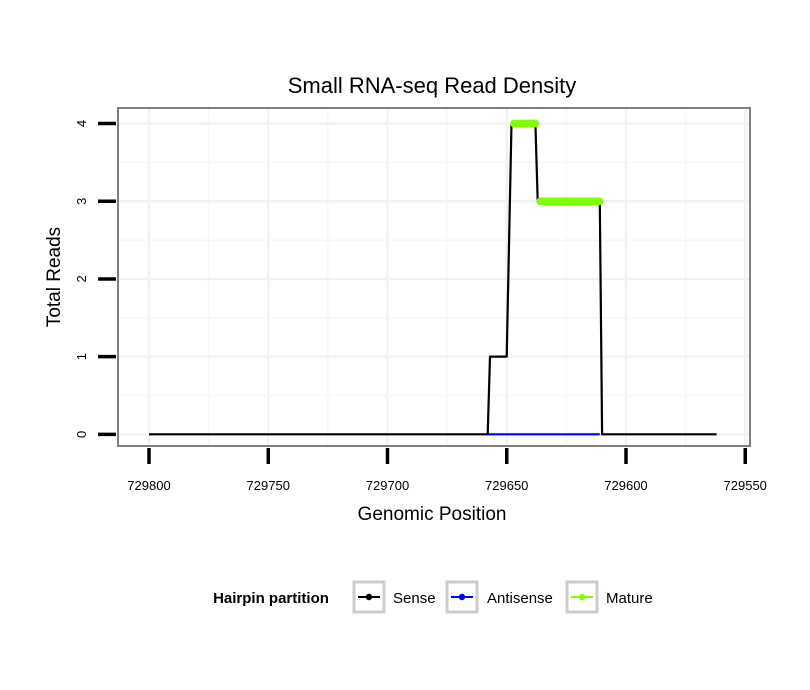 The width and height of the screenshot is (810, 690). What do you see at coordinates (81, 201) in the screenshot?
I see `y-tick-label: 3` at bounding box center [81, 201].